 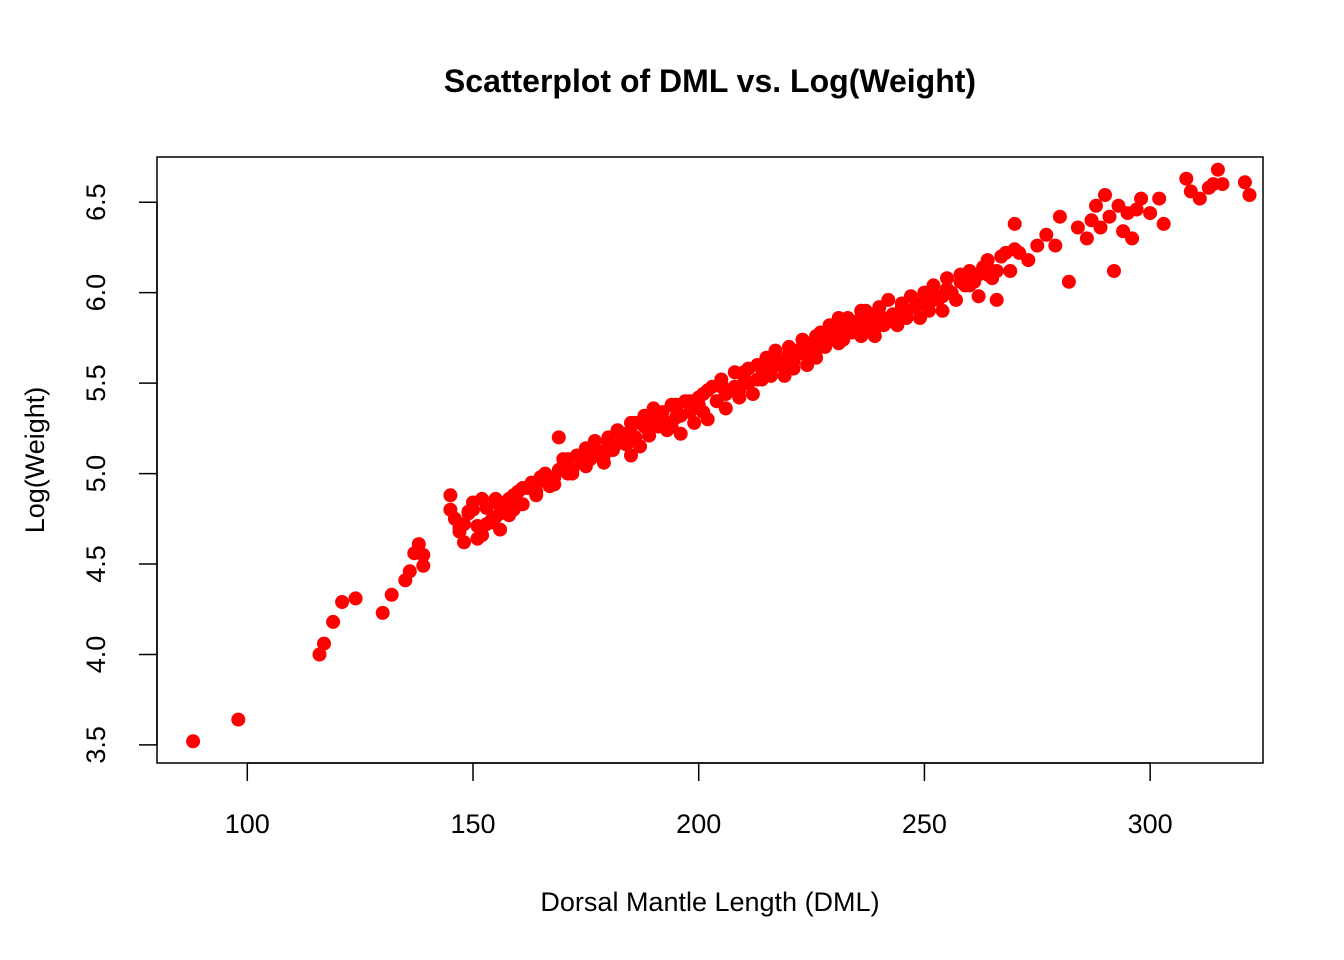 I want to click on y-axis-label: Log(Weight), so click(x=35, y=460).